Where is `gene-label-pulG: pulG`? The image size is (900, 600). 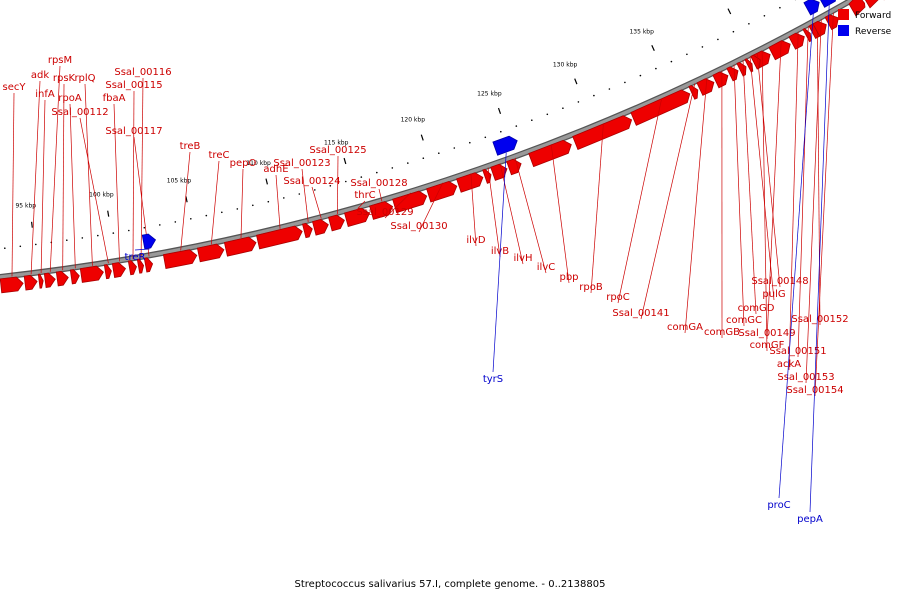 gene-label-pulG: pulG is located at coordinates (773, 294).